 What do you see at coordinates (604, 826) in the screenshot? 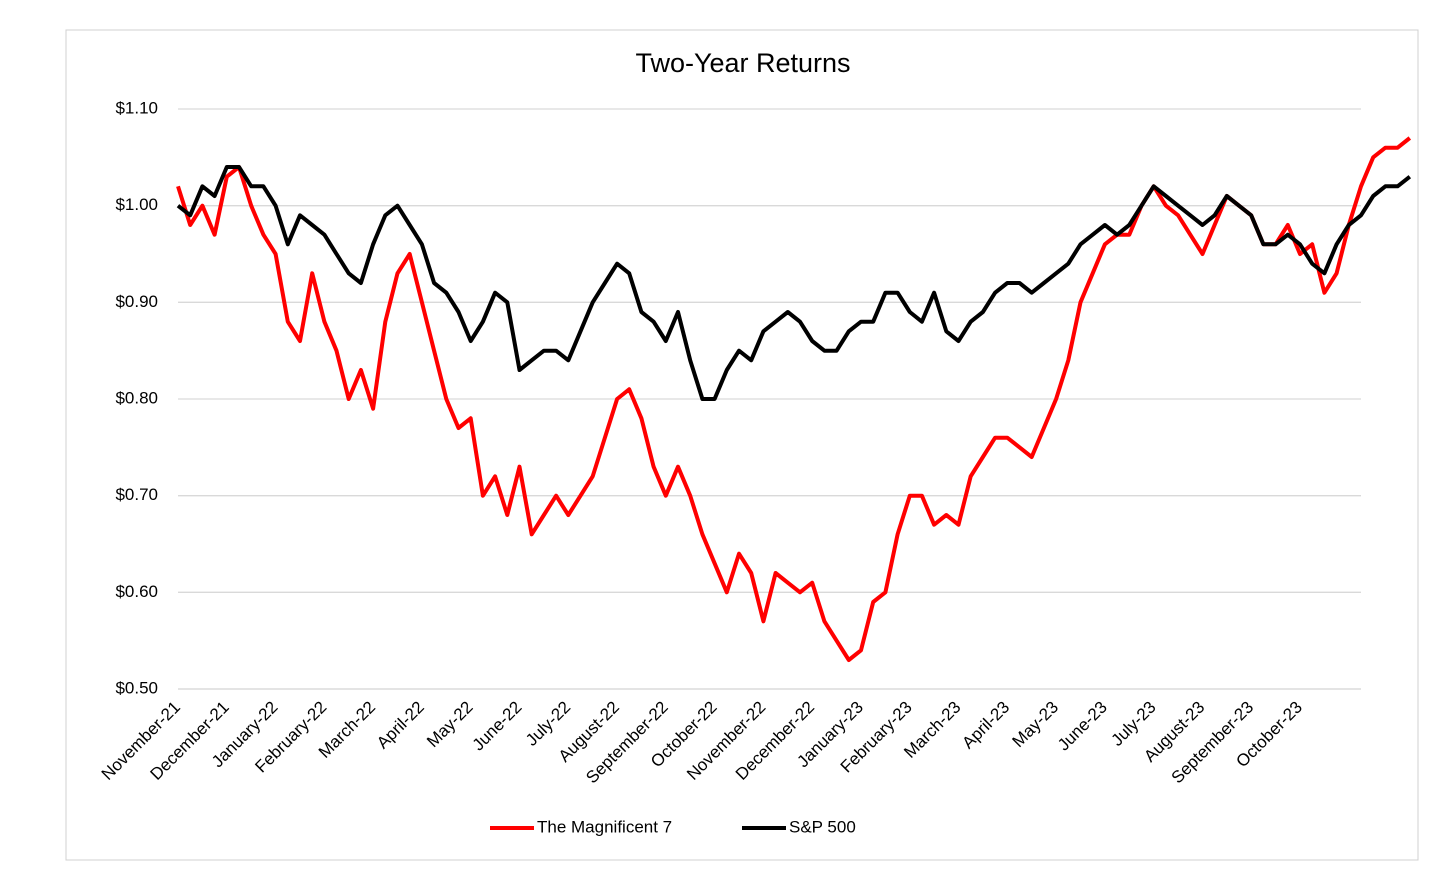
I see `legend-label: The Magnificent 7` at bounding box center [604, 826].